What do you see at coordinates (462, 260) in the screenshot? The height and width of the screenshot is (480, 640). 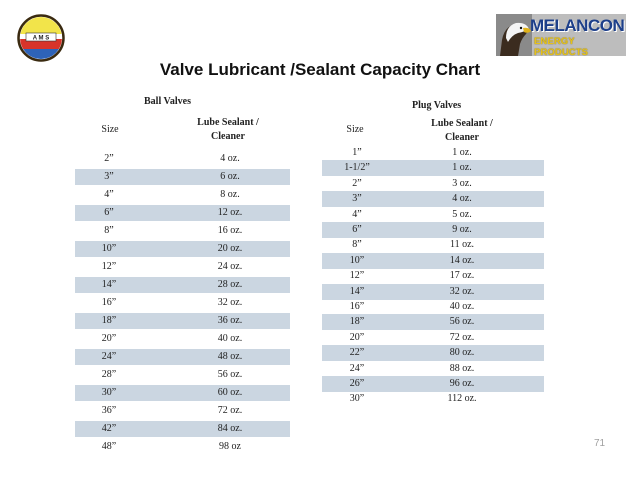 I see `amount-cell: 14 oz.` at bounding box center [462, 260].